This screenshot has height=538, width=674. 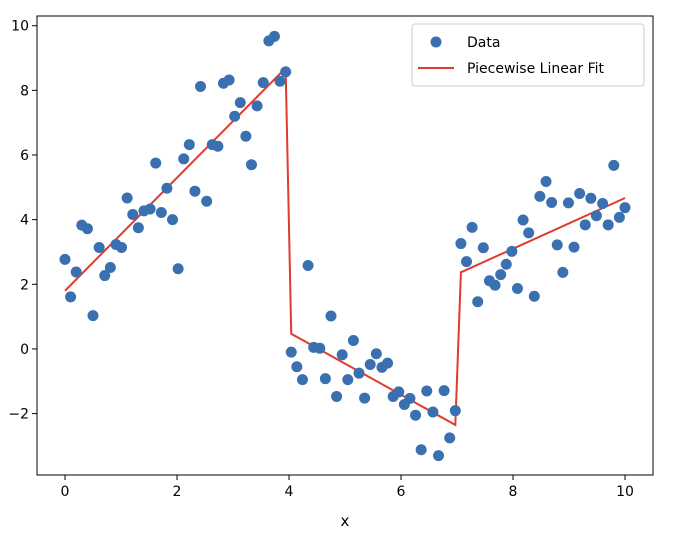 I want to click on x-tick-label: 0, so click(x=65, y=492).